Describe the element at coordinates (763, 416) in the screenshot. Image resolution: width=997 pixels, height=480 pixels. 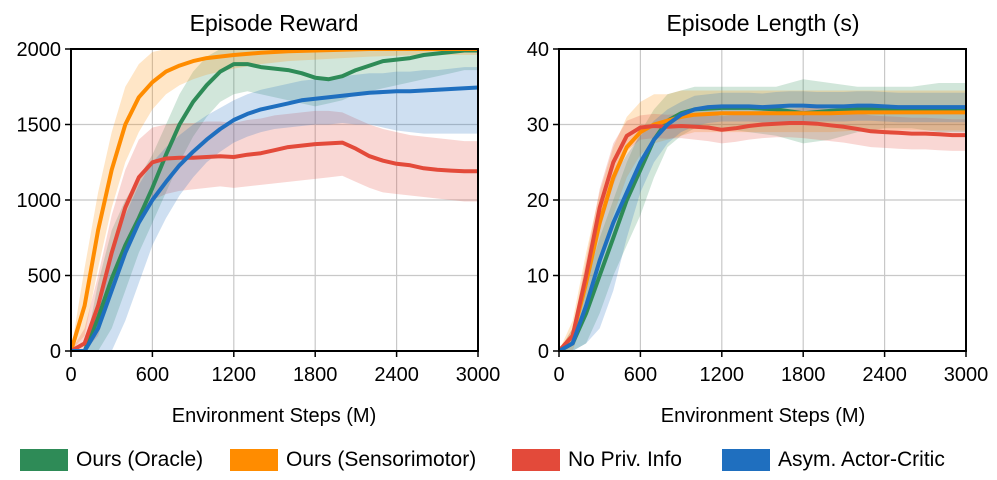
I see `x-axis-label-length: Environment Steps (M)` at that location.